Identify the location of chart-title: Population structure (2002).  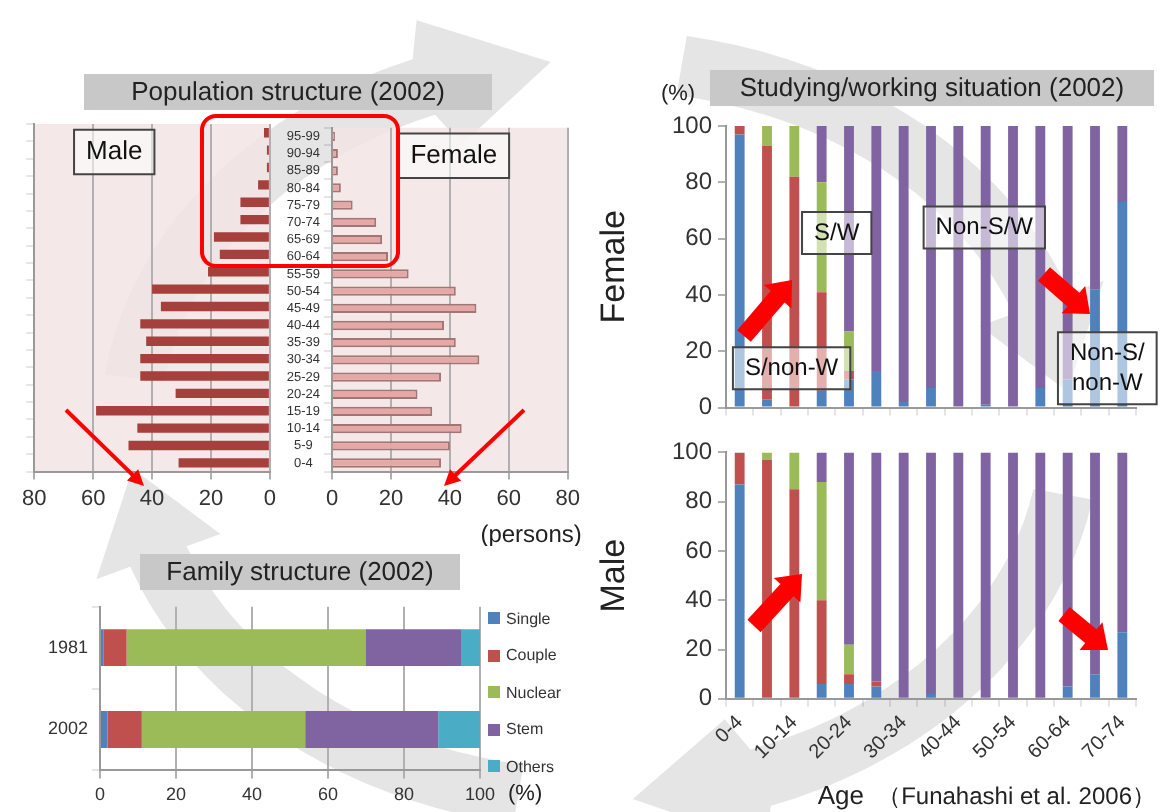
(288, 92).